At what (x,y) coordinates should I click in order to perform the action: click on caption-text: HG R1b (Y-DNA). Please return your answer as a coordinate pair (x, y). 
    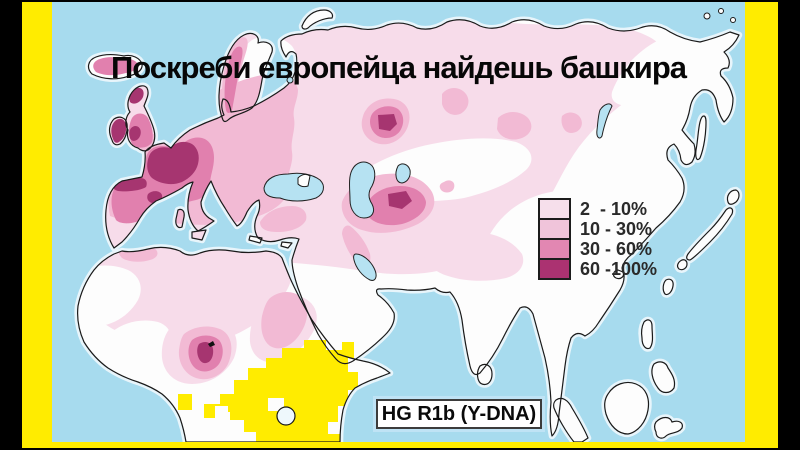
    Looking at the image, I should click on (459, 414).